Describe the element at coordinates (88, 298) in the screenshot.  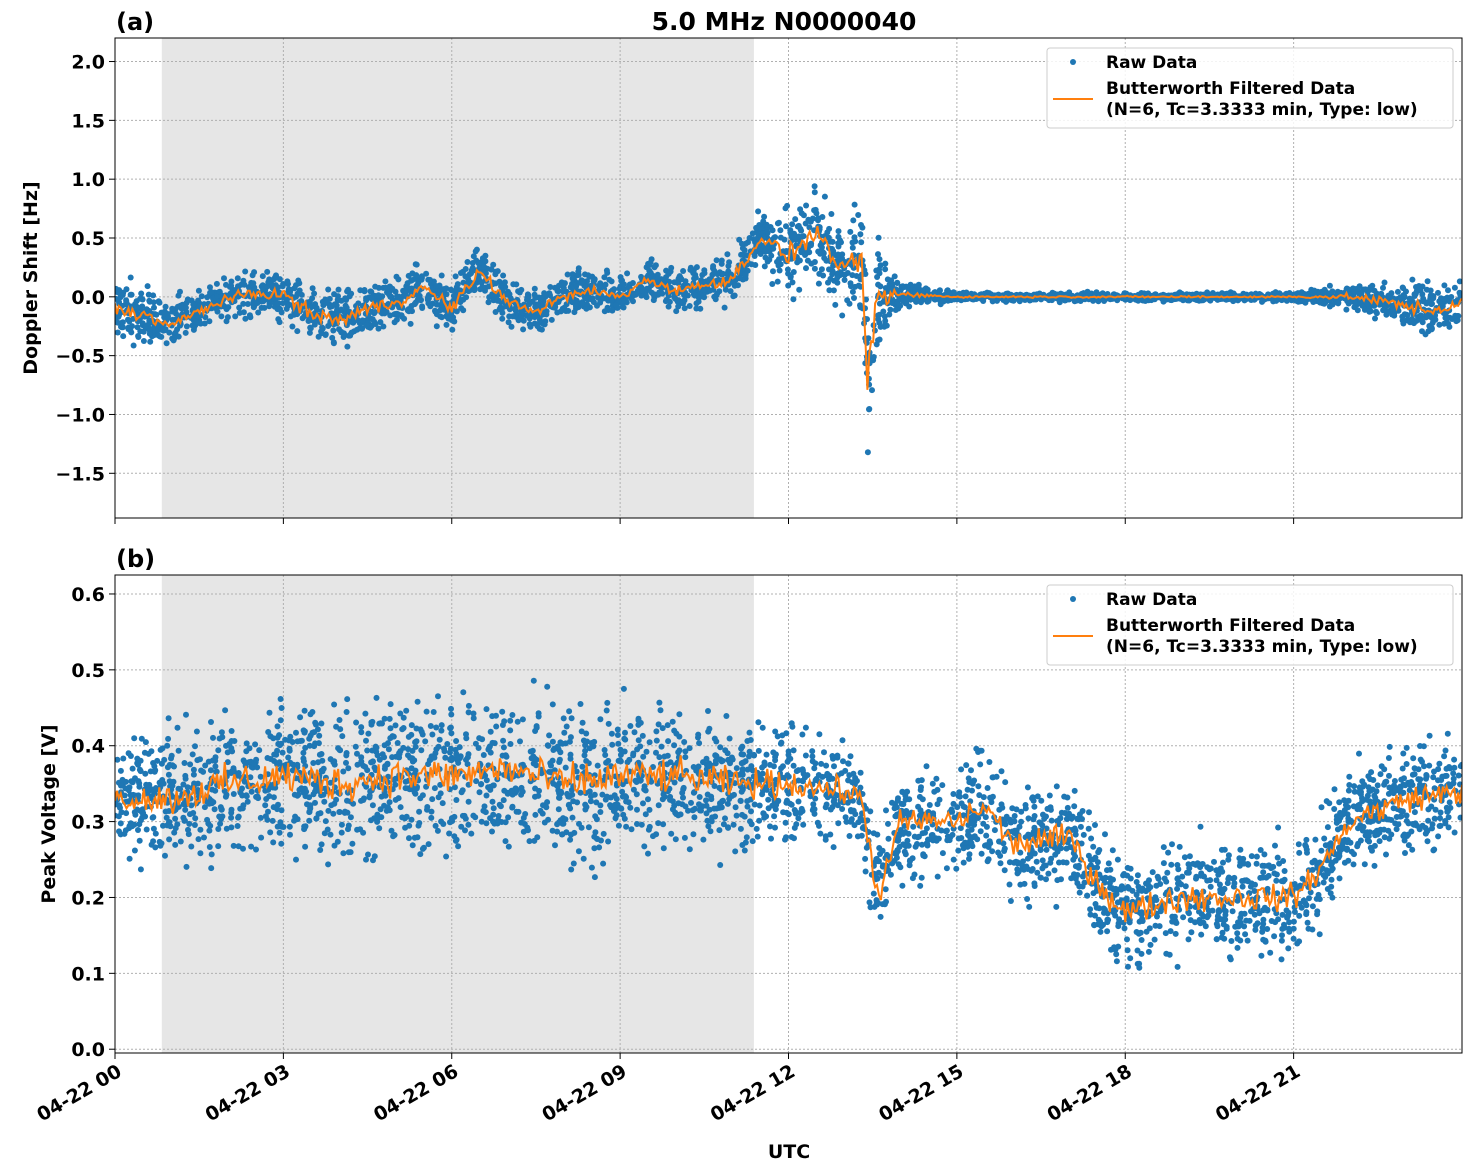
I see `y-tick-label: 0.0` at that location.